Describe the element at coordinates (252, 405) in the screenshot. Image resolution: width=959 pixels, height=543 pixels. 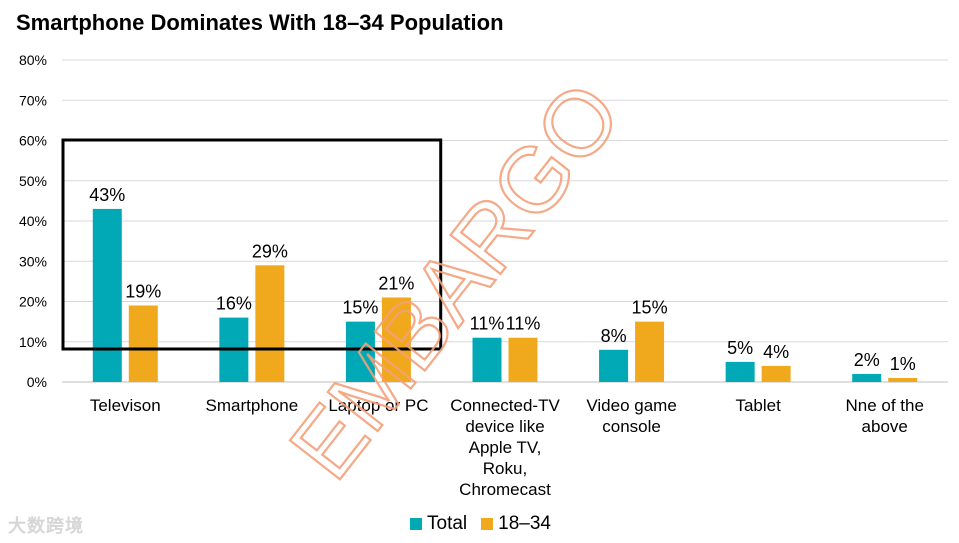
I see `category-label: Smartphone` at that location.